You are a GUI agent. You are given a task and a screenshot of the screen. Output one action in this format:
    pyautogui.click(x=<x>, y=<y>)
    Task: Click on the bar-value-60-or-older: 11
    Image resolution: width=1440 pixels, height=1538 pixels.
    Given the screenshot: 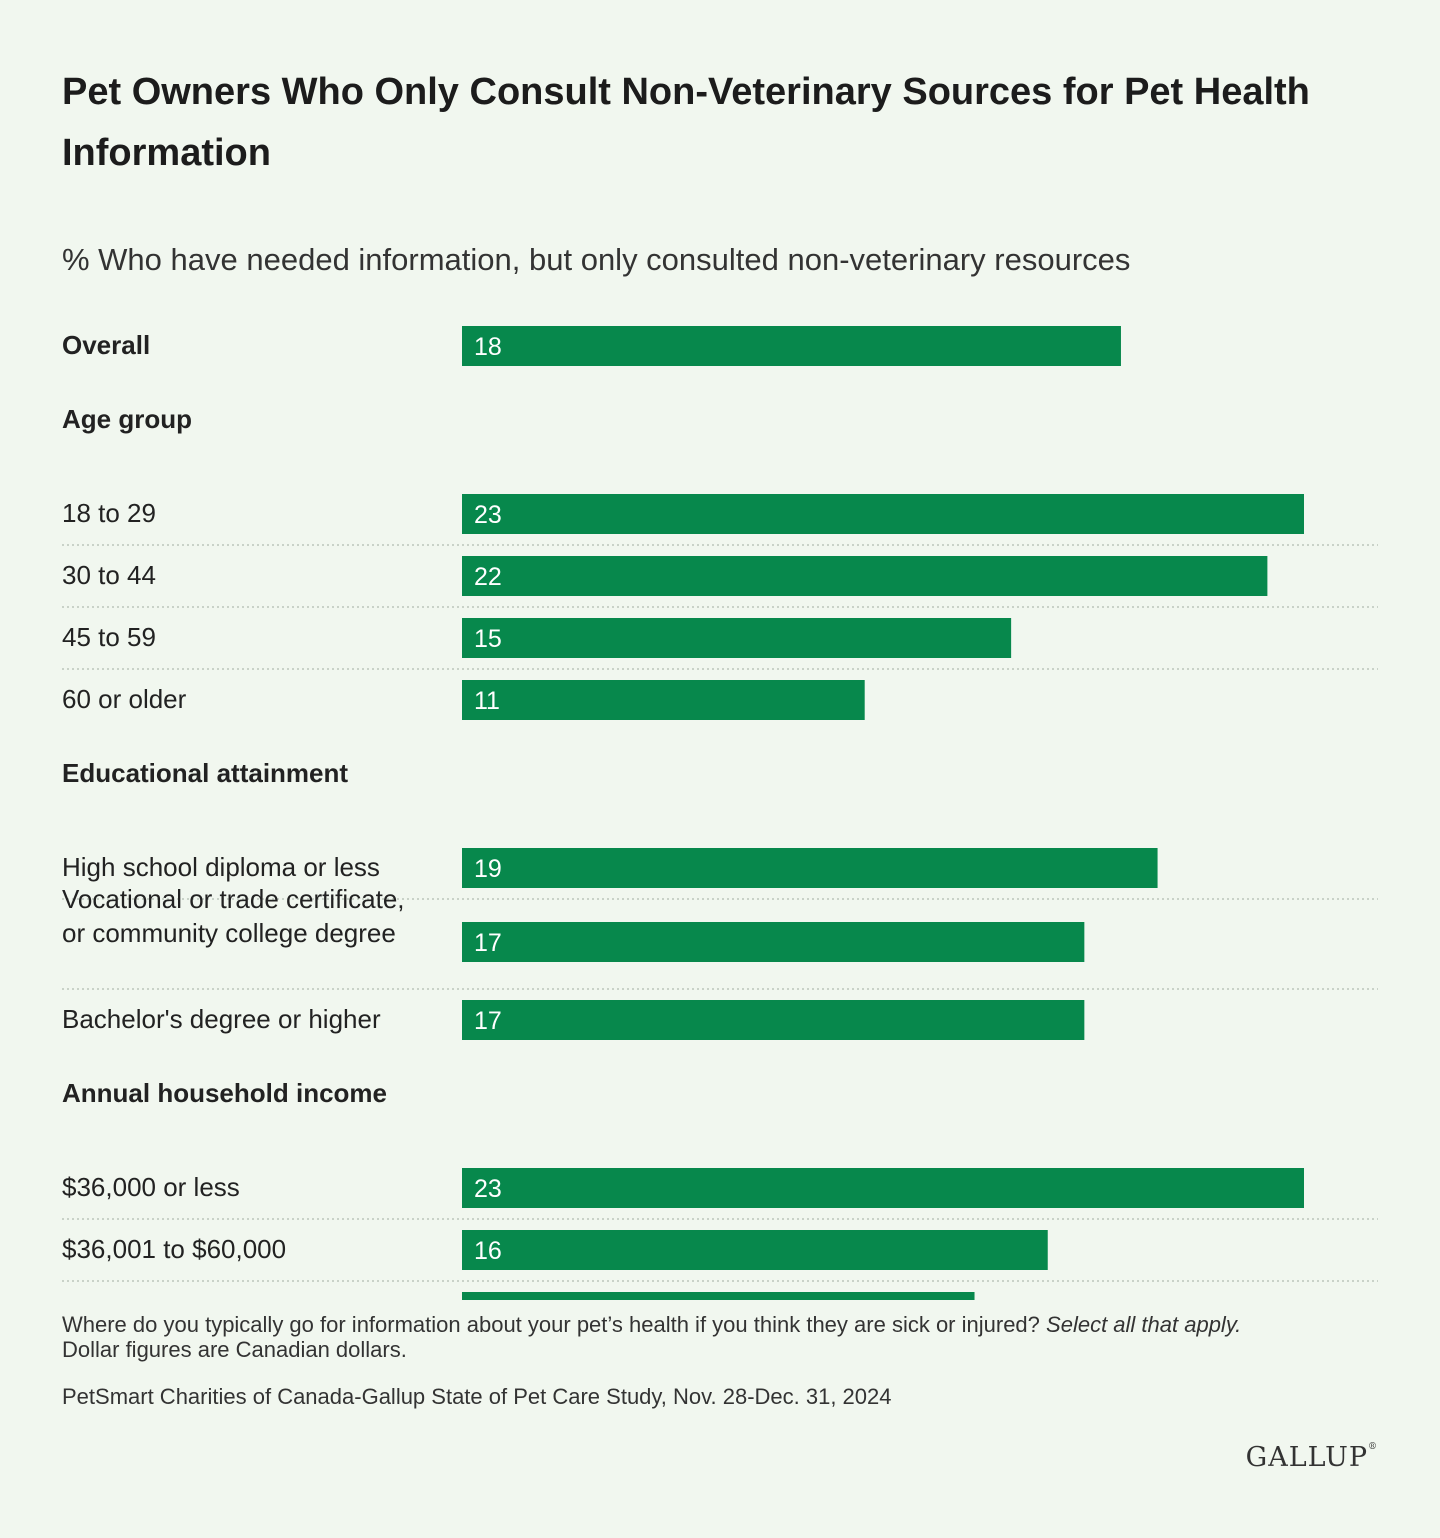 What is the action you would take?
    pyautogui.click(x=487, y=701)
    